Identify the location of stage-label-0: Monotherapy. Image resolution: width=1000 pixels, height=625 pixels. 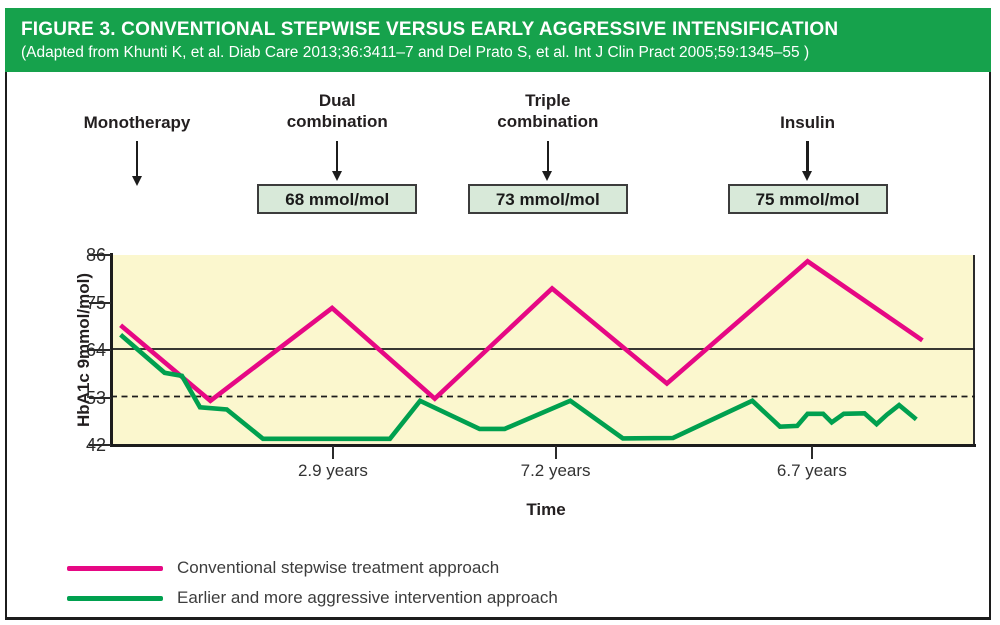
(137, 122).